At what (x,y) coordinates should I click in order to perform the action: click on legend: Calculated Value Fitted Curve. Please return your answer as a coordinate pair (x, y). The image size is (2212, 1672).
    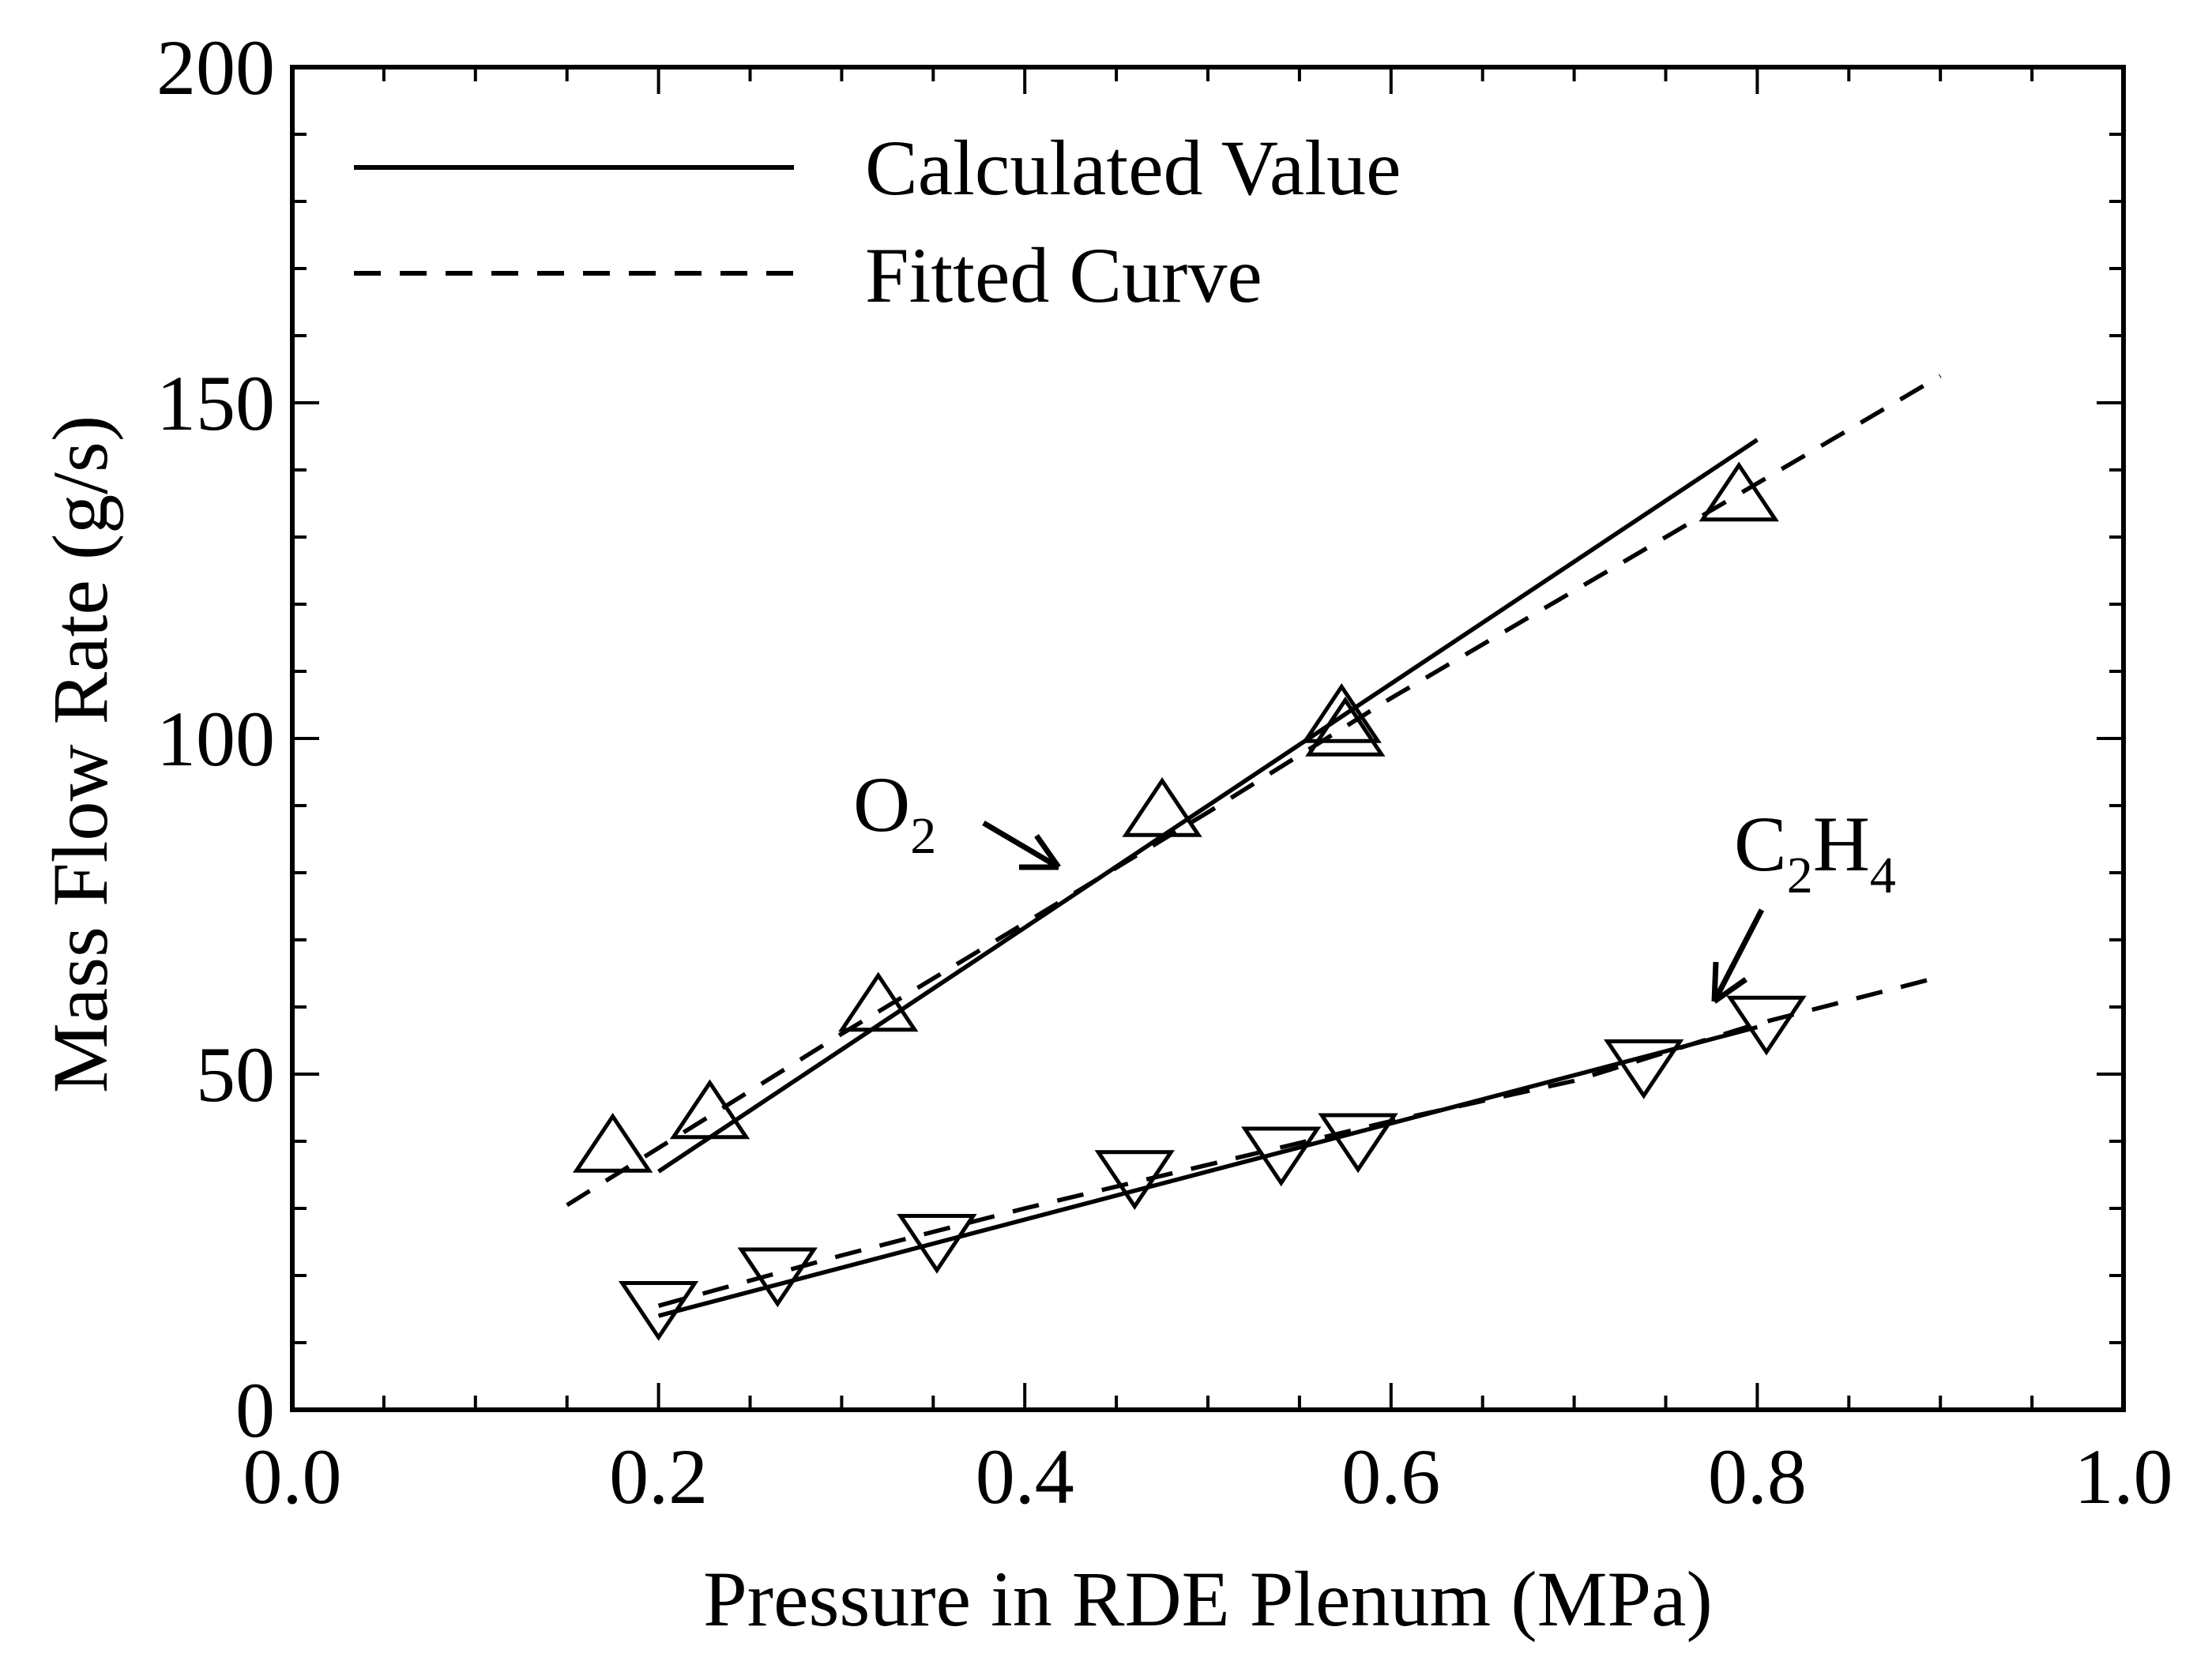
    Looking at the image, I should click on (877, 222).